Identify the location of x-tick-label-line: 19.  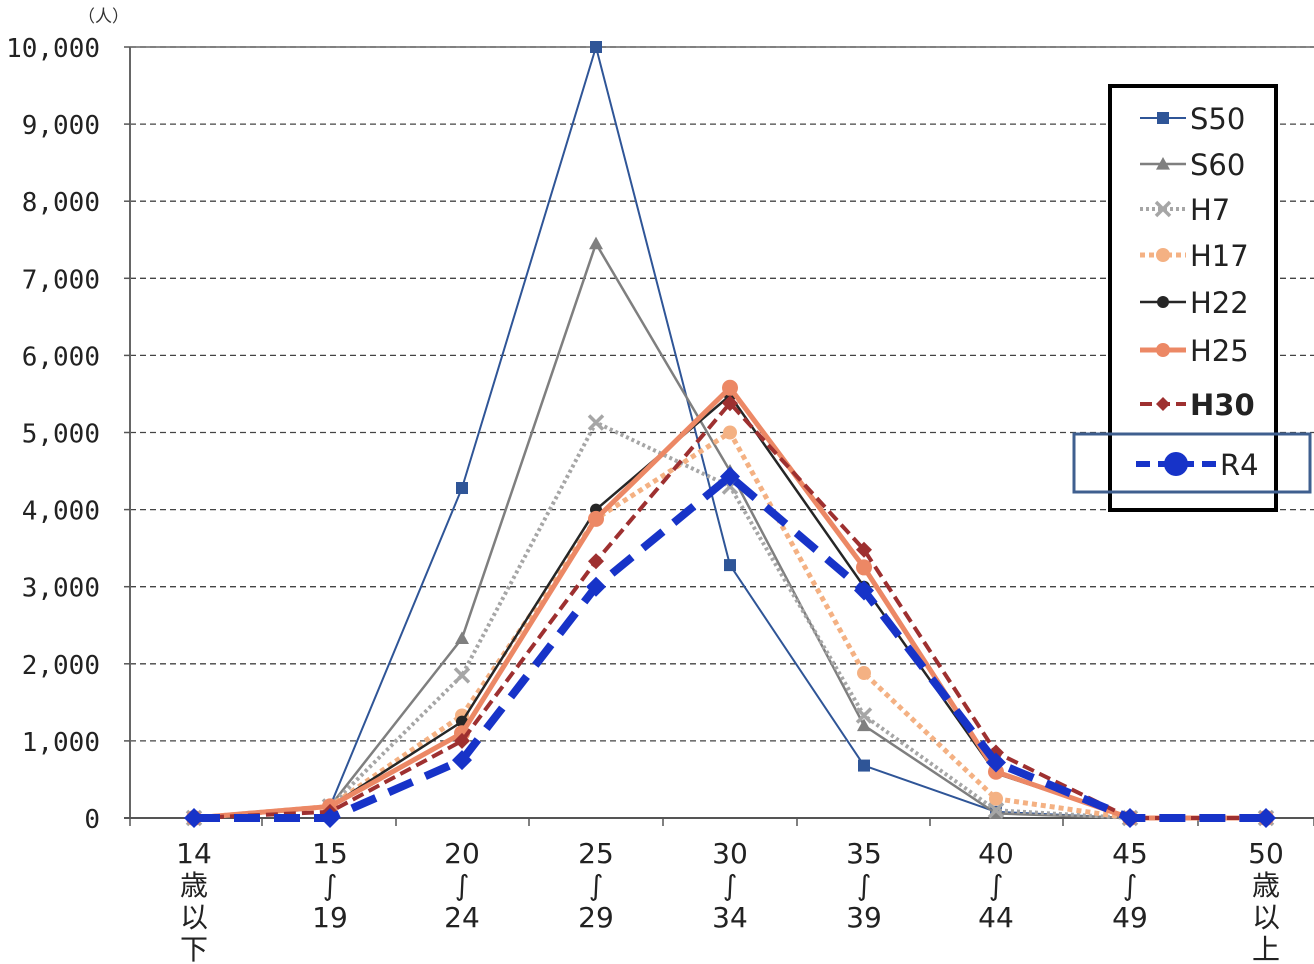
(330, 917).